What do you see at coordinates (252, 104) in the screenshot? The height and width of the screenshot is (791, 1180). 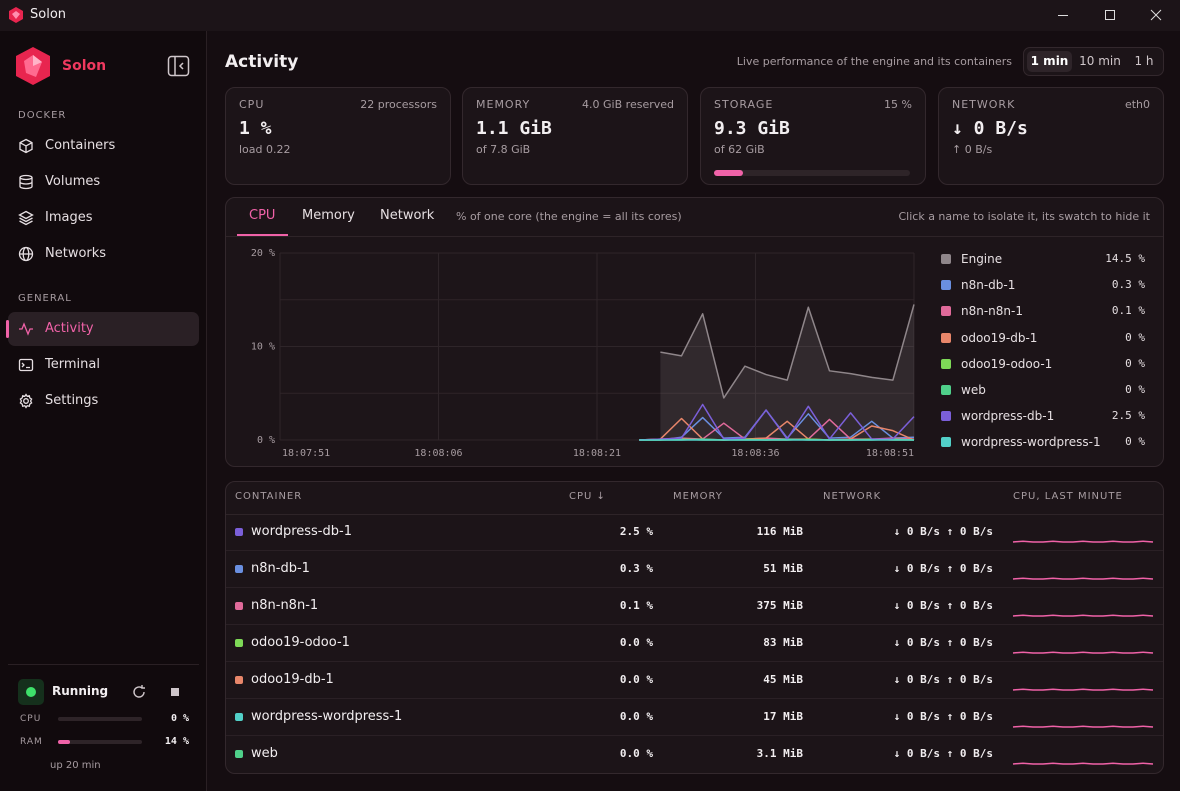 I see `card-label: CPU` at bounding box center [252, 104].